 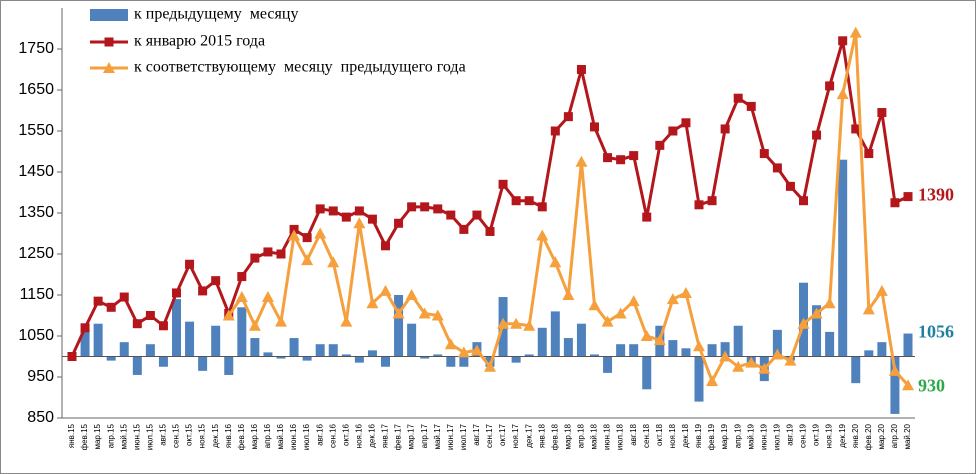 I want to click on x-tick-label: окт.19, so click(x=816, y=434).